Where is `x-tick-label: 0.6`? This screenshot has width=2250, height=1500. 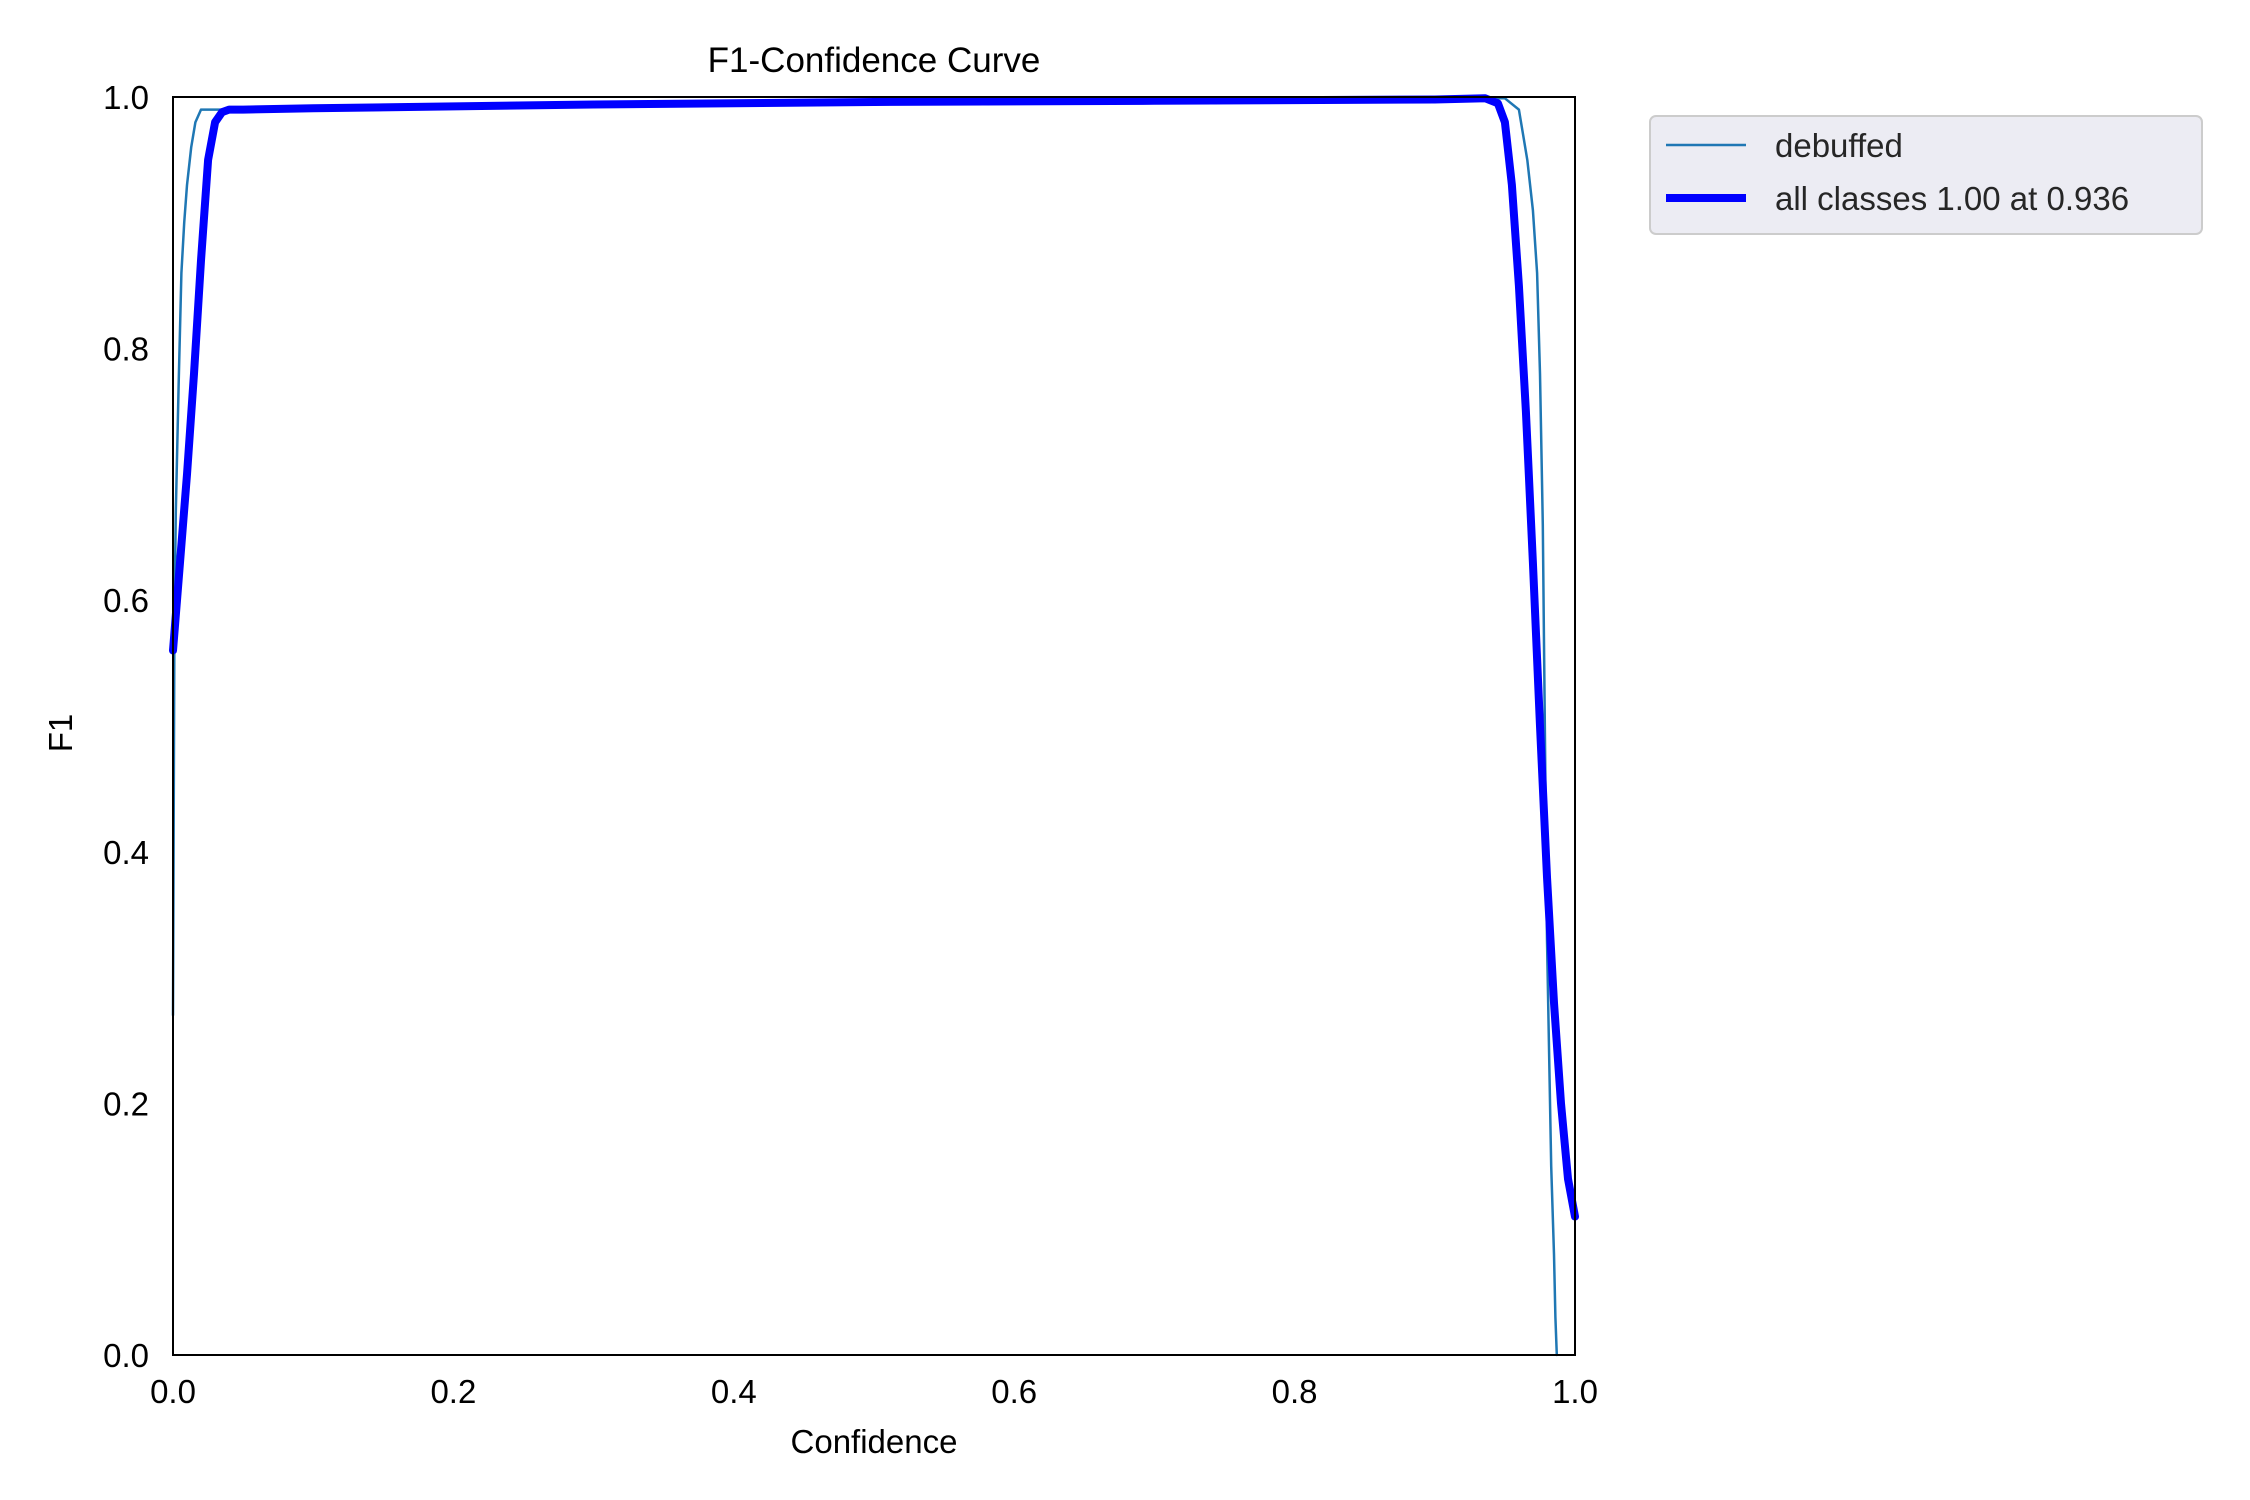 x-tick-label: 0.6 is located at coordinates (1014, 1391).